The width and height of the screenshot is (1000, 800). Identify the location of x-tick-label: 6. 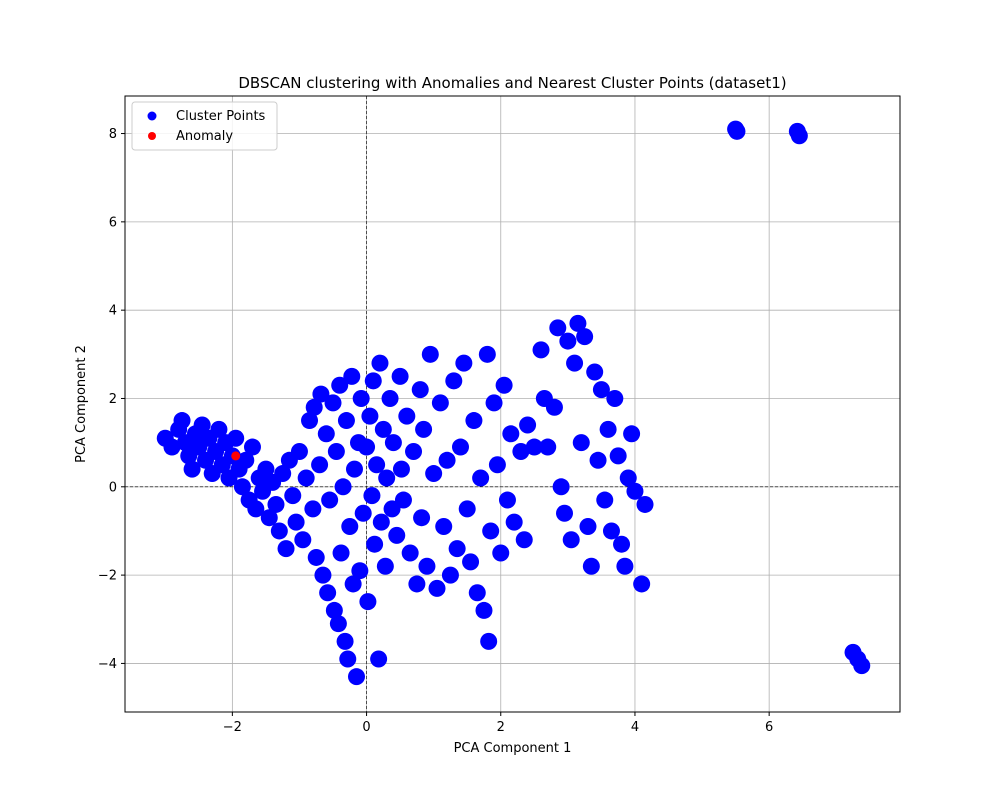
(769, 727).